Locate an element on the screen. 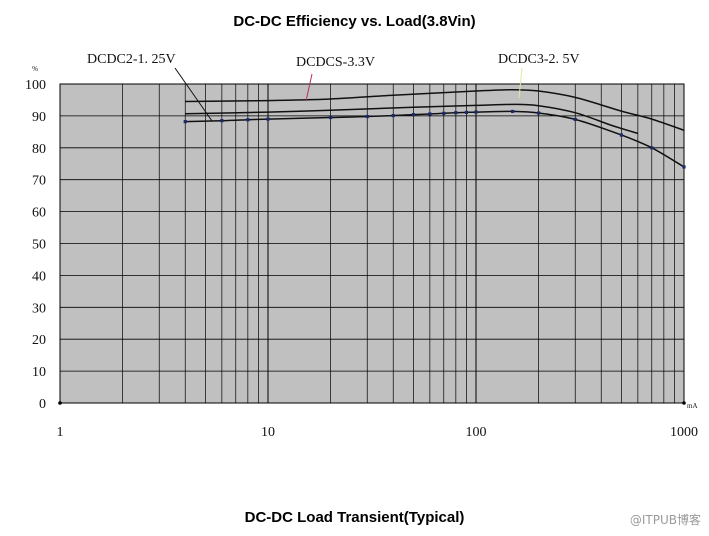 This screenshot has height=536, width=709. origin-marker is located at coordinates (60, 403).